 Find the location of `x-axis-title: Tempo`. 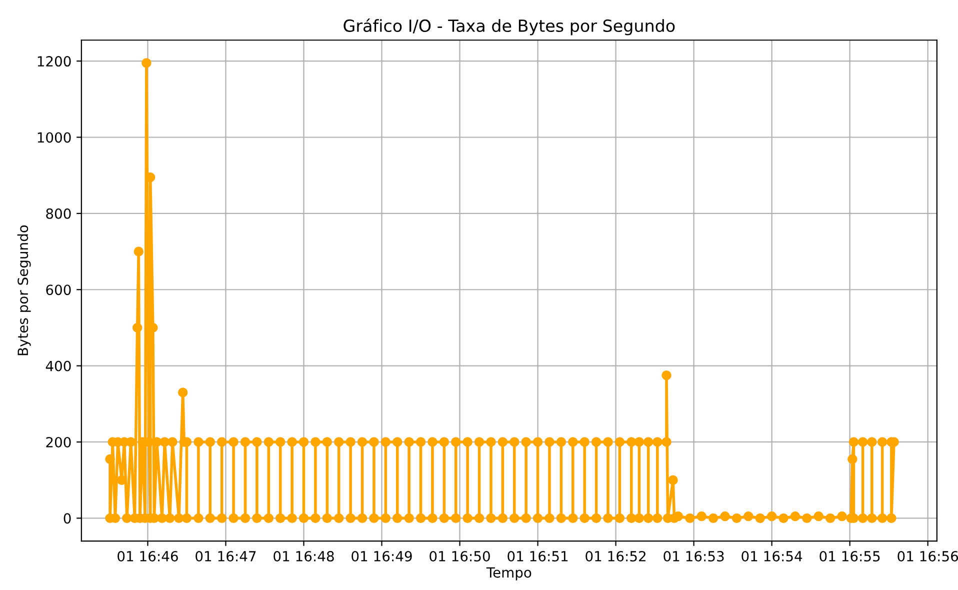

x-axis-title: Tempo is located at coordinates (509, 573).